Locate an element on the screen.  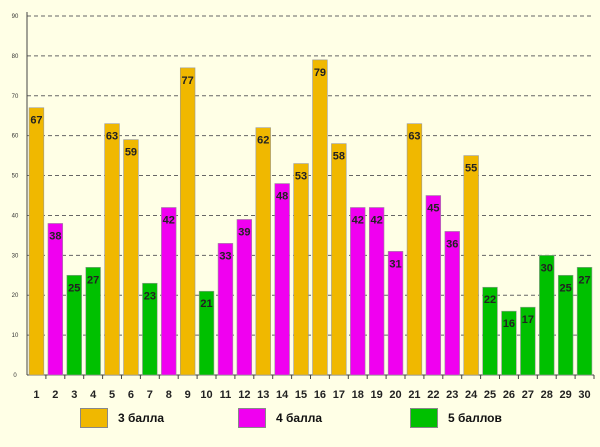
x-tick-label-14: 14 is located at coordinates (282, 395).